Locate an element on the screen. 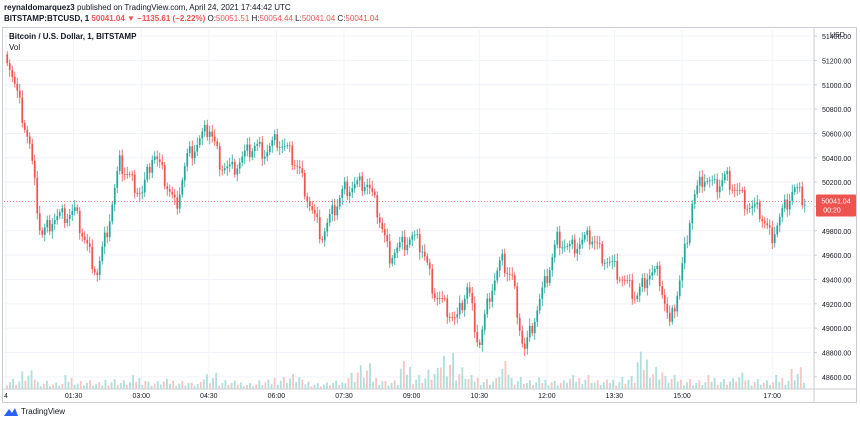  y-tick-label: 51400.00 is located at coordinates (836, 37).